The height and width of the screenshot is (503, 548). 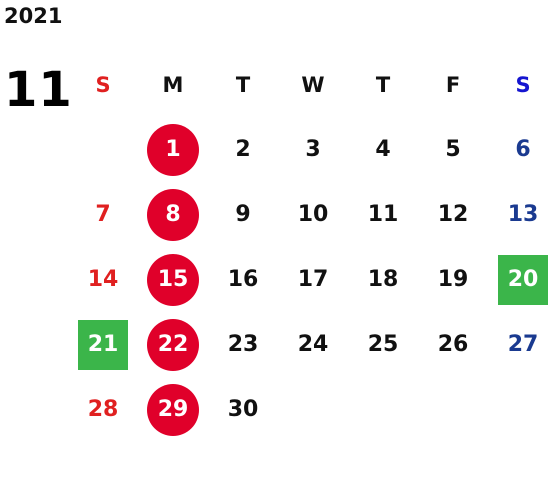 I want to click on day-cell: 4, so click(x=383, y=149).